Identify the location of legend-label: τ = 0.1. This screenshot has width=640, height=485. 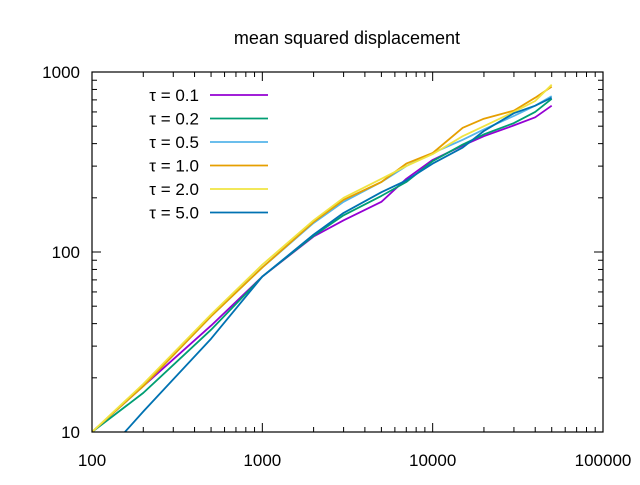
(174, 95).